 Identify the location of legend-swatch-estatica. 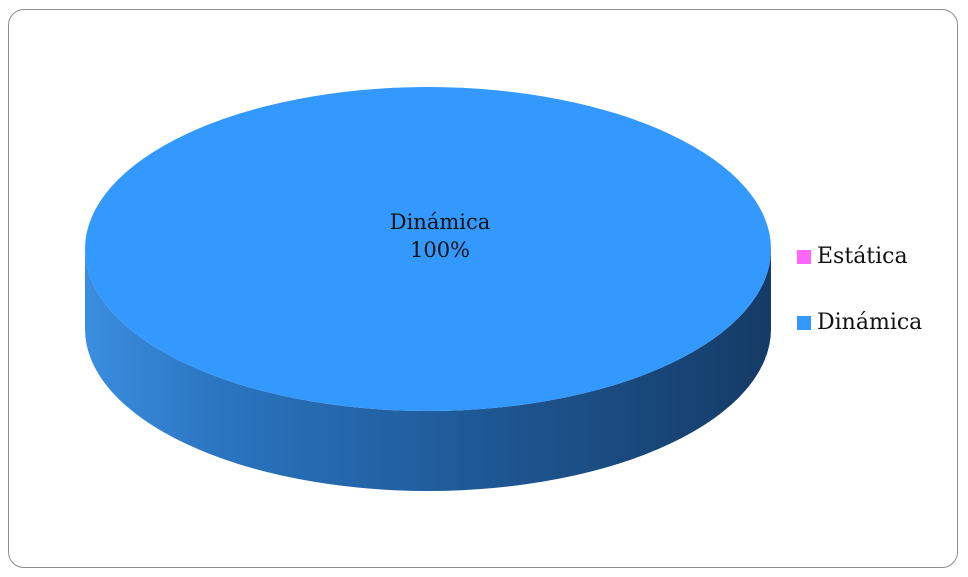
(804, 257).